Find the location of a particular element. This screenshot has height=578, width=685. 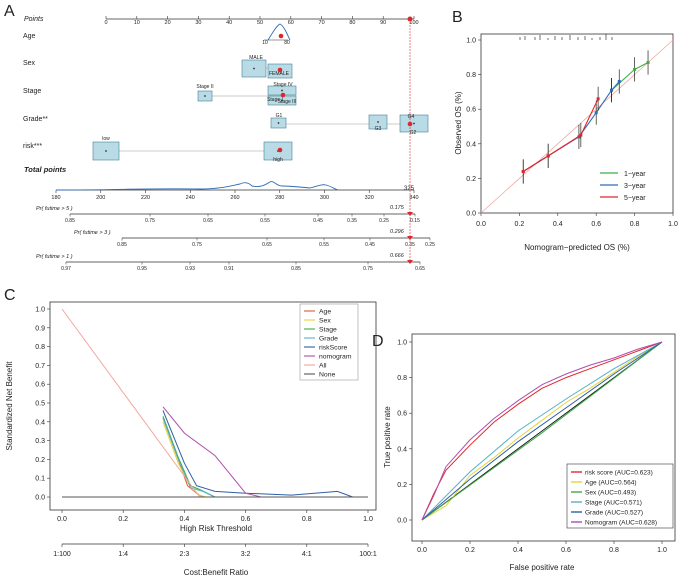

x-tick-label: 0.0 is located at coordinates (62, 519).